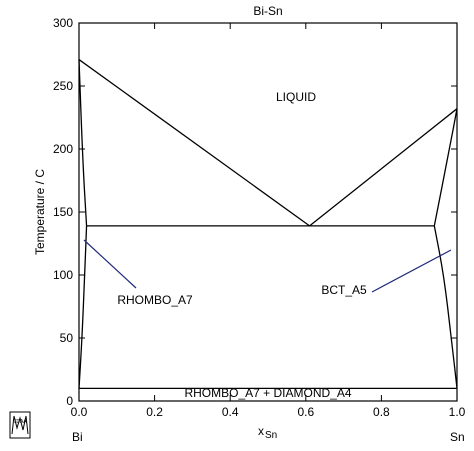 This screenshot has height=451, width=474. What do you see at coordinates (381, 412) in the screenshot?
I see `x-tick-label: 0.8` at bounding box center [381, 412].